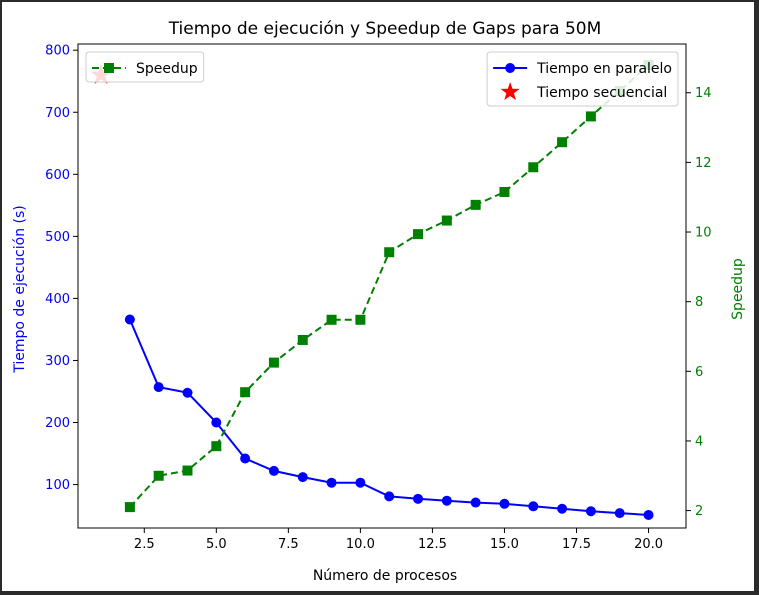 The width and height of the screenshot is (759, 595). I want to click on x-tick-label: 12.5, so click(432, 544).